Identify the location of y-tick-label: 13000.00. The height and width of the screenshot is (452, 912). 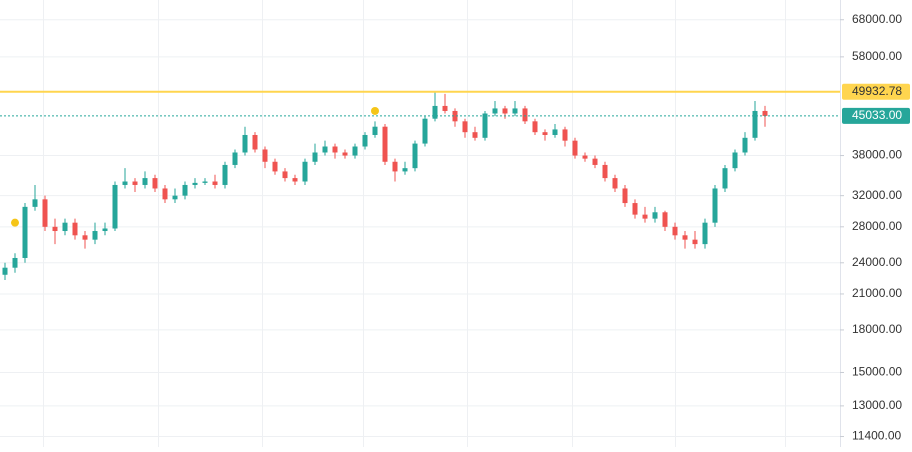
(877, 405).